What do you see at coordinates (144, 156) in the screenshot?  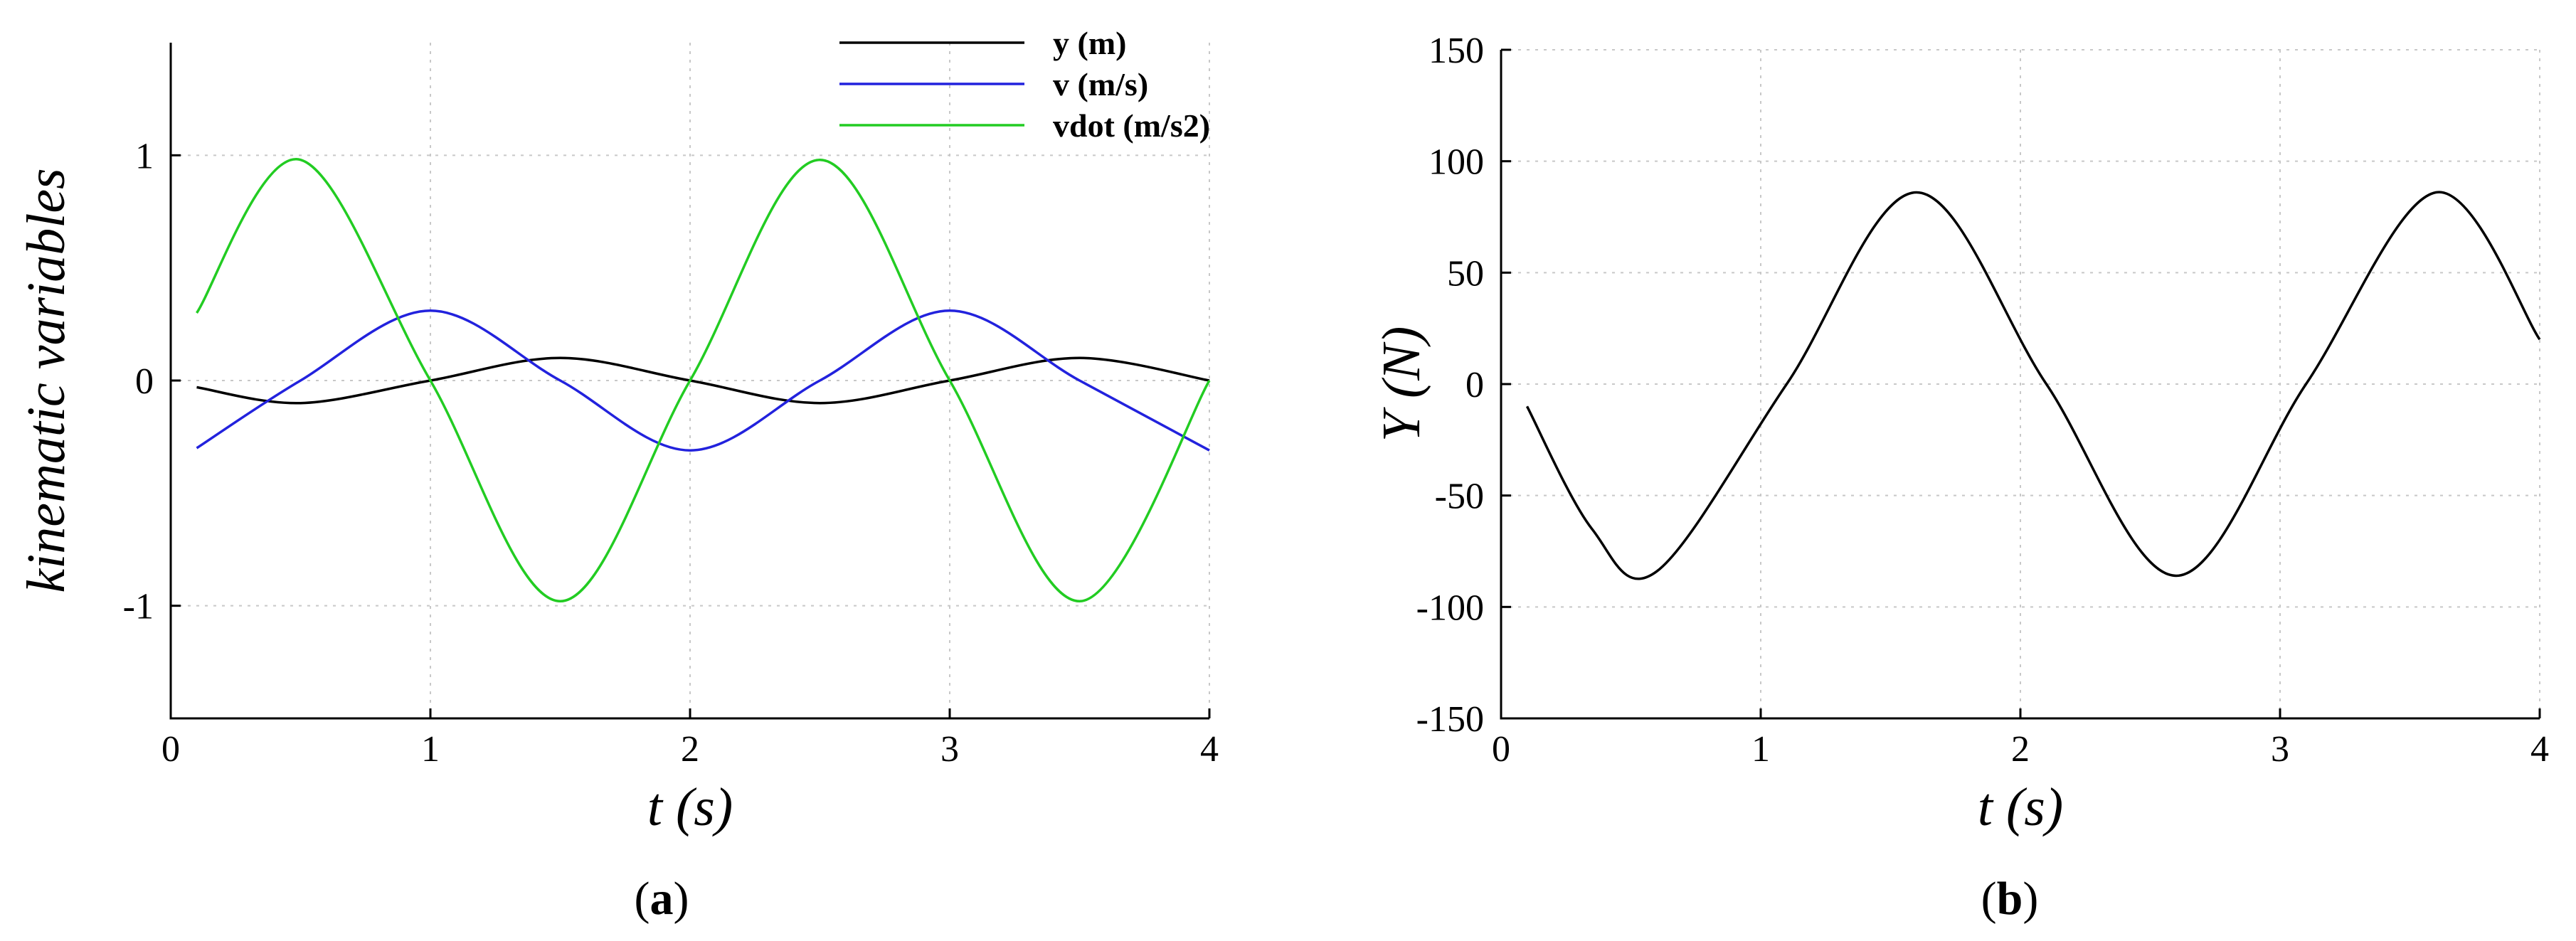 I see `y-tick-label: 1` at bounding box center [144, 156].